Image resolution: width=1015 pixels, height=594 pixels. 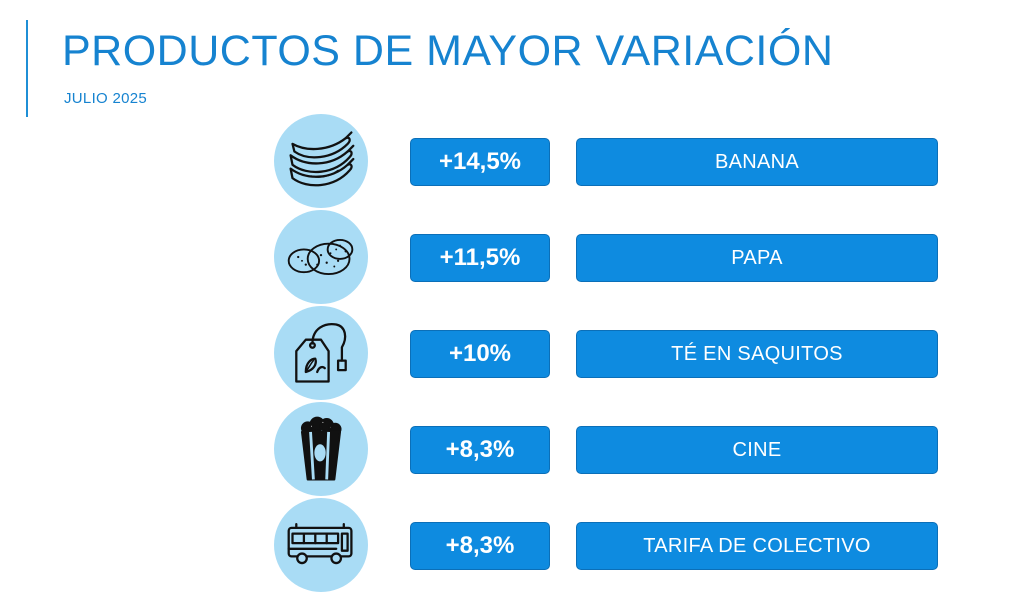 I want to click on change-badge: +10%, so click(x=480, y=354).